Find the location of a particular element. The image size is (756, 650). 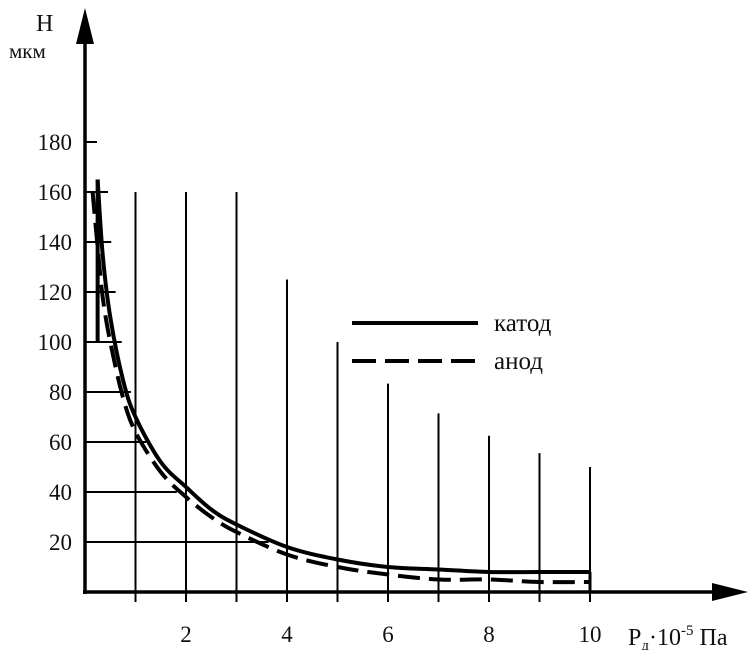

y-axis-unit: мкм is located at coordinates (27, 51).